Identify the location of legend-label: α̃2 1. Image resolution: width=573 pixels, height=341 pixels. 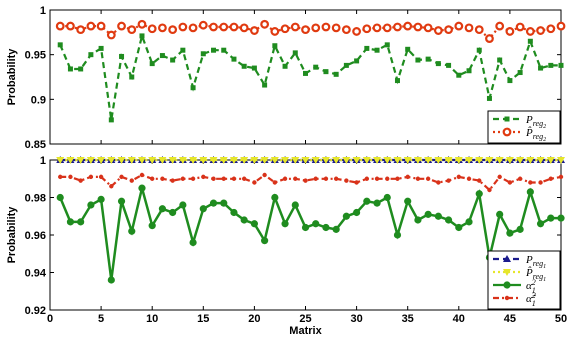
(531, 299).